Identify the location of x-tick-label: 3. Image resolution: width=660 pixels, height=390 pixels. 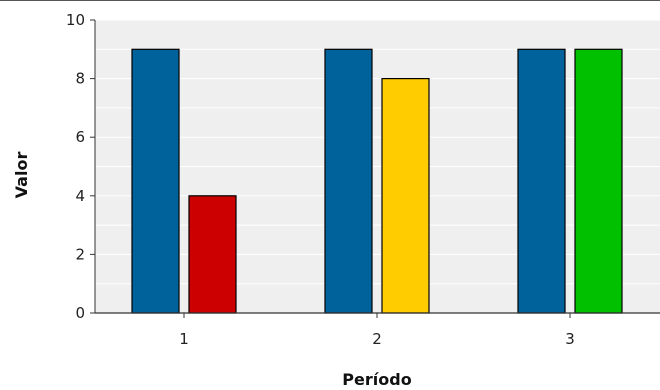
(570, 339).